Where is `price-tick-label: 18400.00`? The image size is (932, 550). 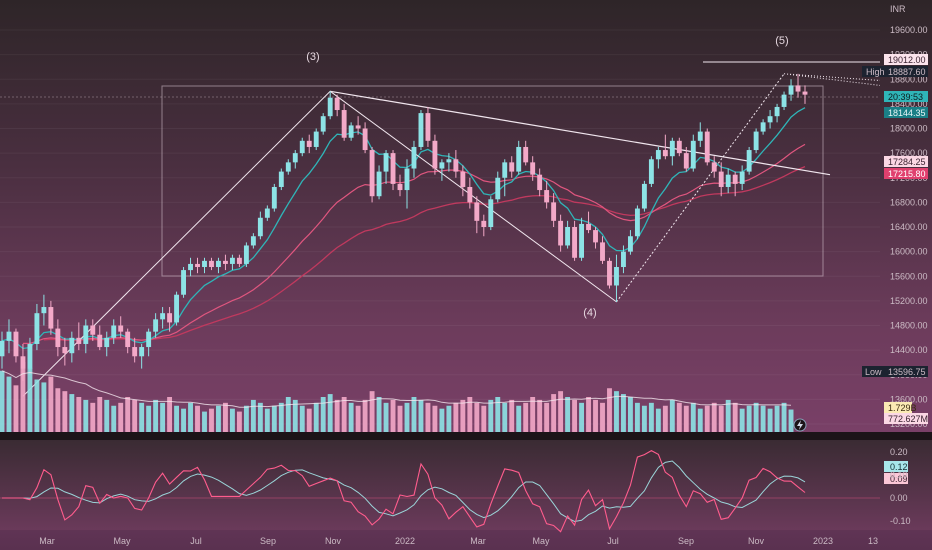
price-tick-label: 18400.00 is located at coordinates (909, 104).